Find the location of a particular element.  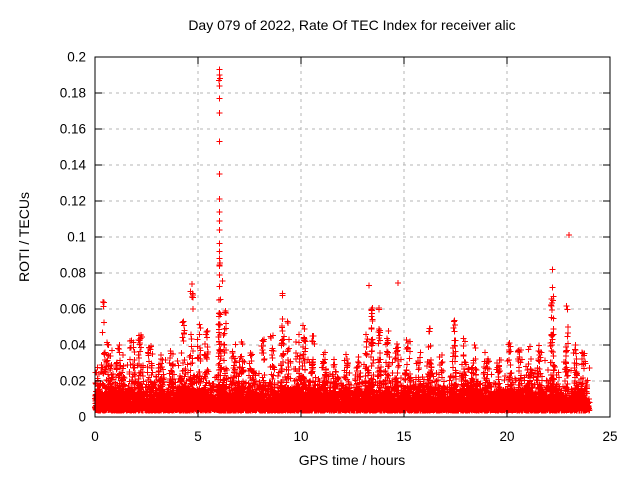

y-tick-label: 0.1 is located at coordinates (76, 237).